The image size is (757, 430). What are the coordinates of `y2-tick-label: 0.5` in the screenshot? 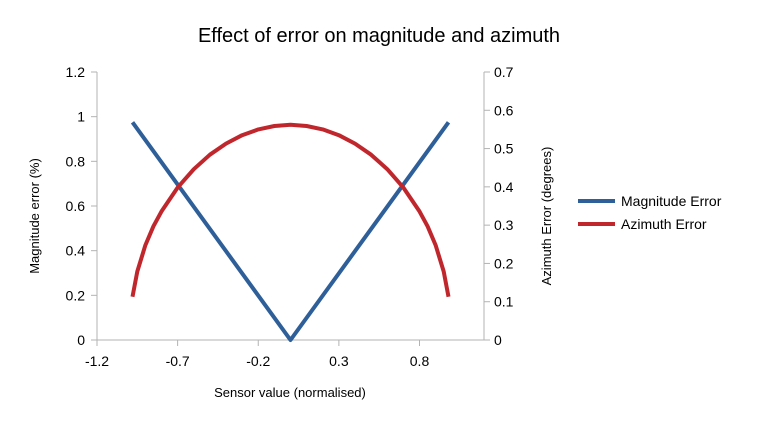 It's located at (504, 149).